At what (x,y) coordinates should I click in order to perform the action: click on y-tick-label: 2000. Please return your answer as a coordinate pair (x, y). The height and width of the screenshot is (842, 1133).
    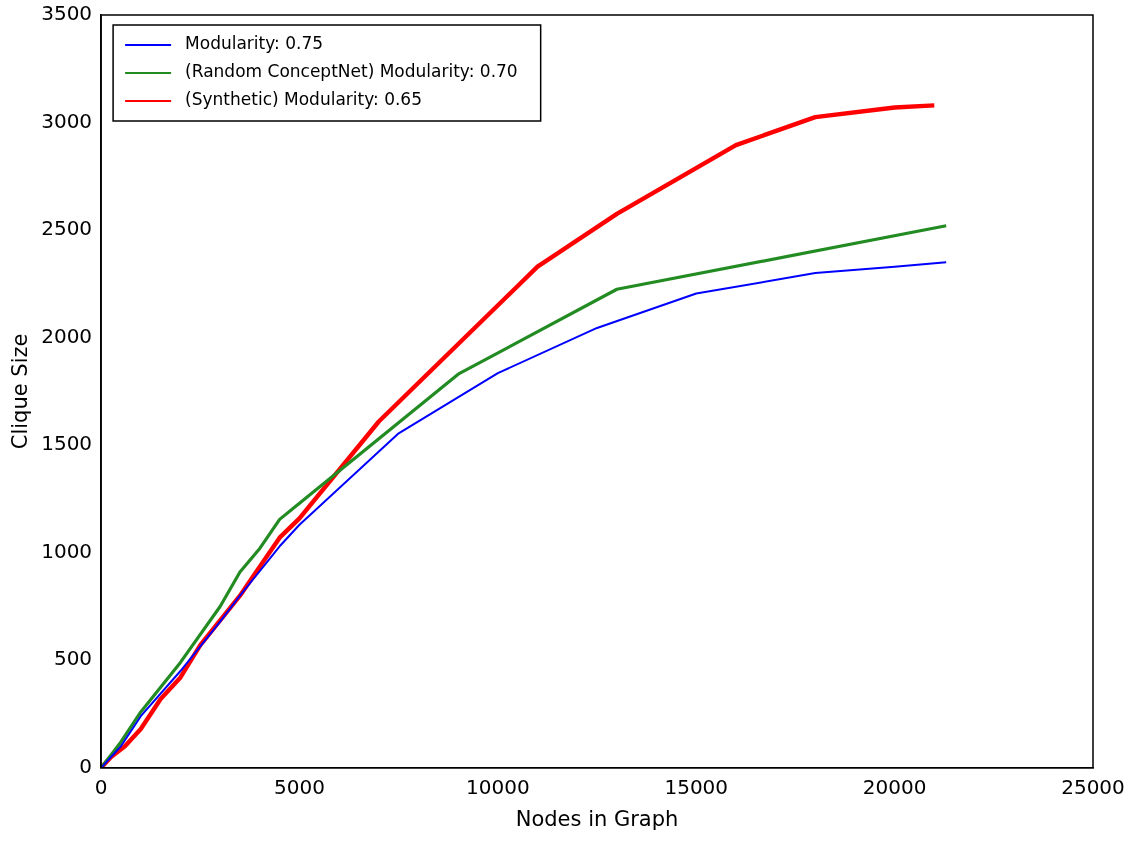
    Looking at the image, I should click on (67, 335).